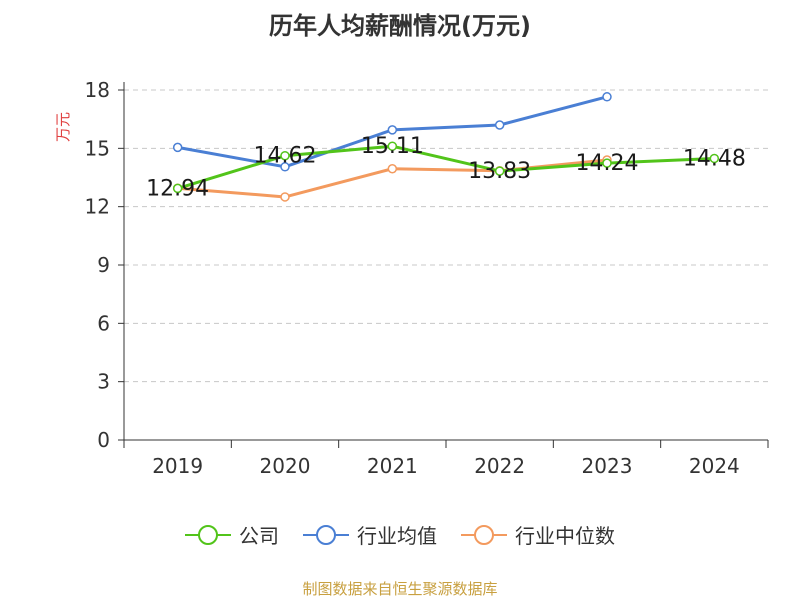 The height and width of the screenshot is (600, 800). What do you see at coordinates (565, 536) in the screenshot?
I see `legend-label-industry-median: 行业中位数` at bounding box center [565, 536].